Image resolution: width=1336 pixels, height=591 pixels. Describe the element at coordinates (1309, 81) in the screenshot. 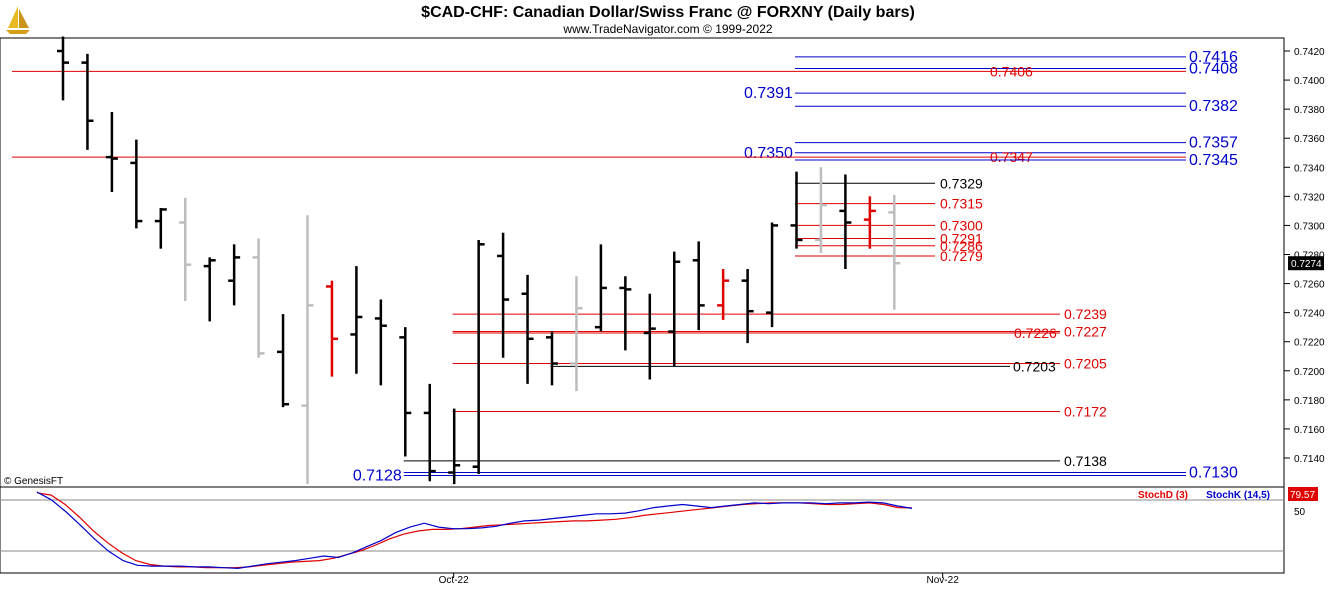

I see `y-tick-label: 0.7400` at that location.